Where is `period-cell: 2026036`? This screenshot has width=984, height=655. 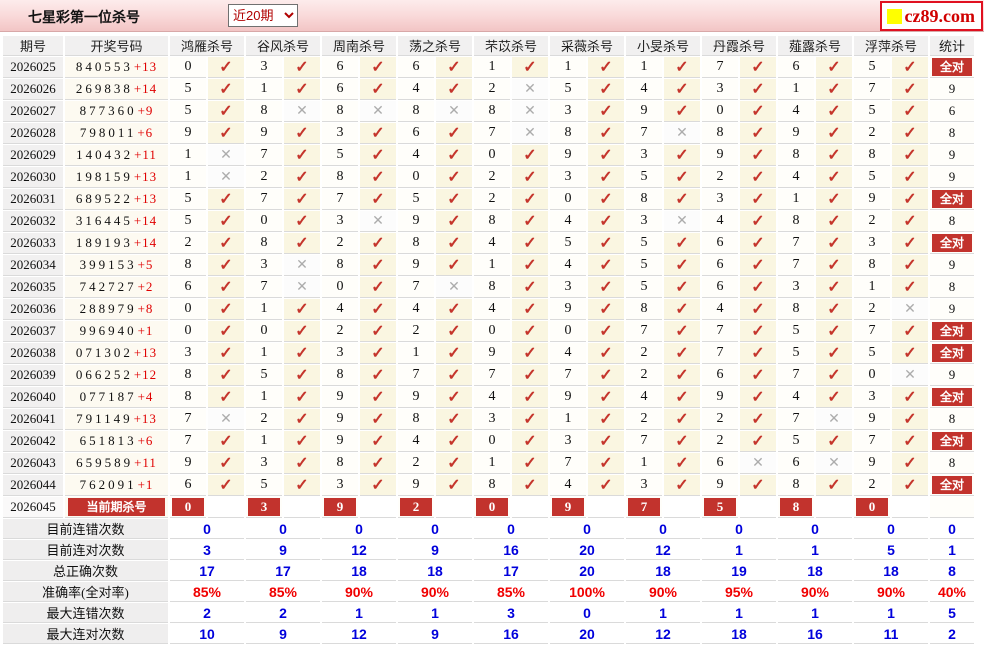
period-cell: 2026036 is located at coordinates (33, 309).